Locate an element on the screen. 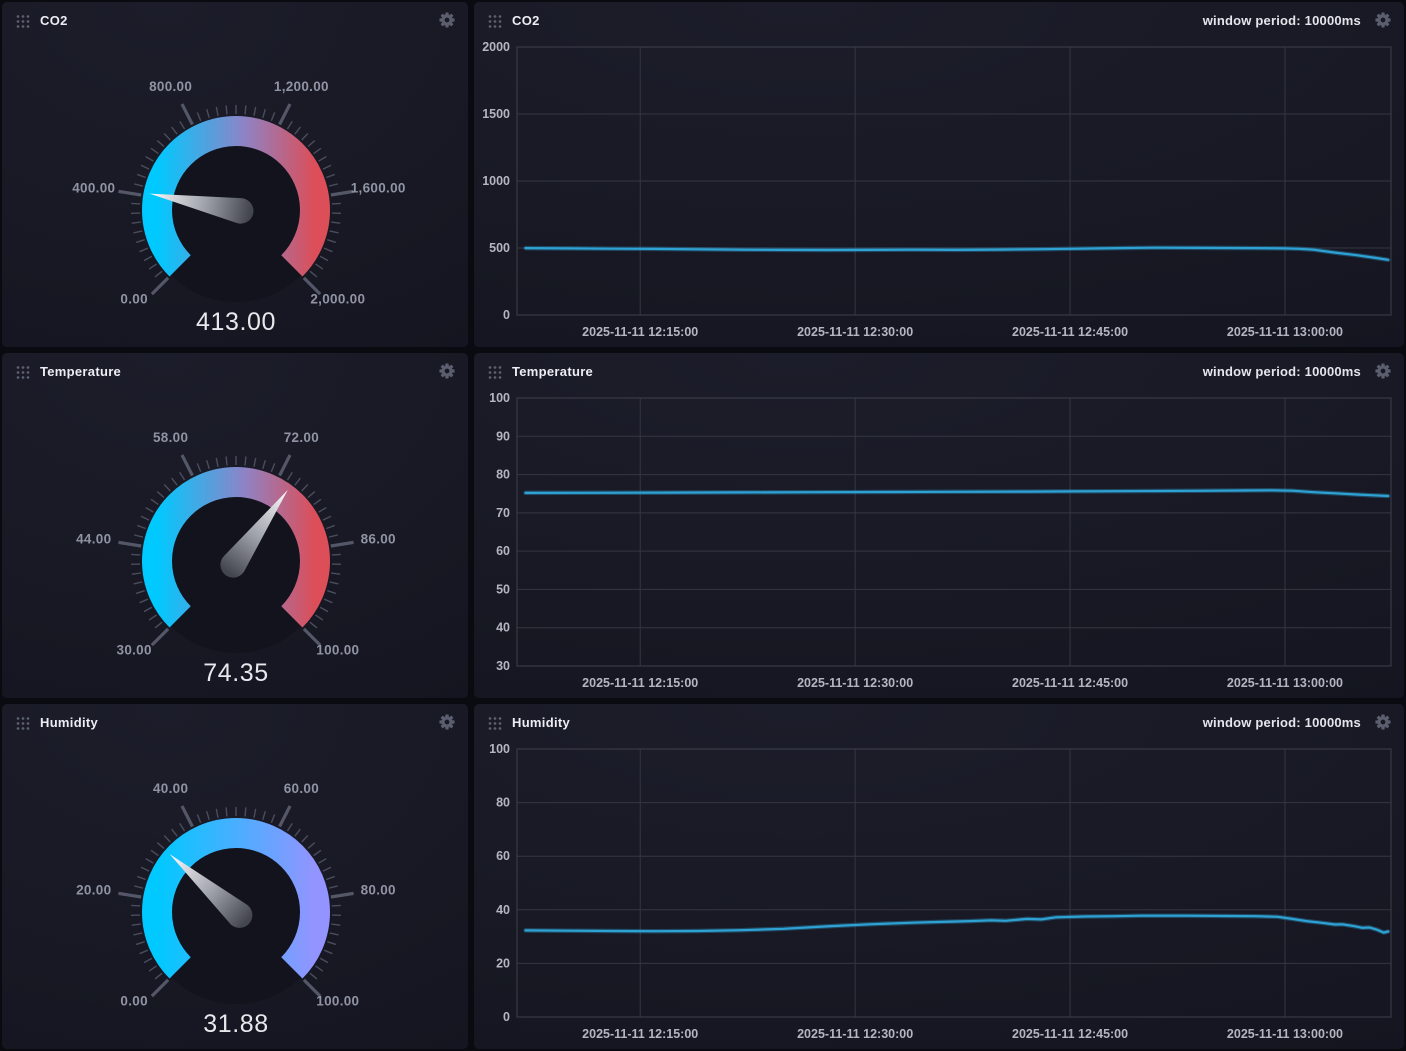 The width and height of the screenshot is (1406, 1051). svg-text: 80.00 is located at coordinates (378, 889).